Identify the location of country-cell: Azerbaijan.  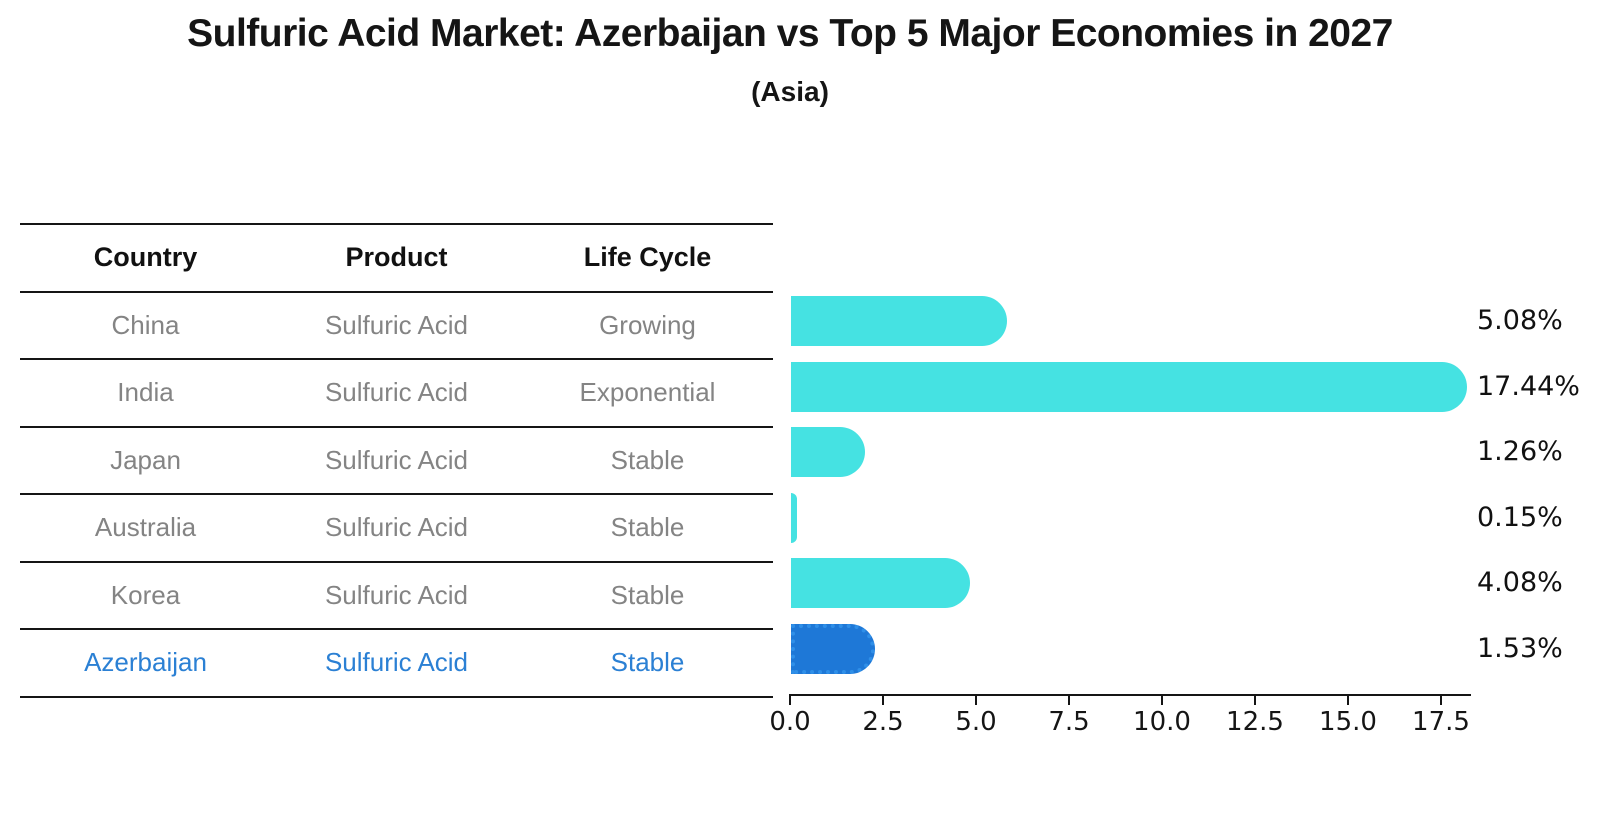
(145, 662).